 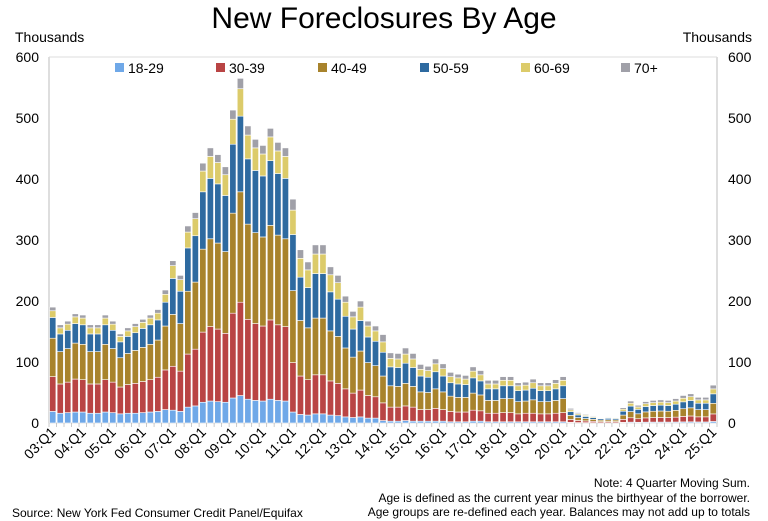 I want to click on x-tick-label: 16:Q1, so click(x=430, y=443).